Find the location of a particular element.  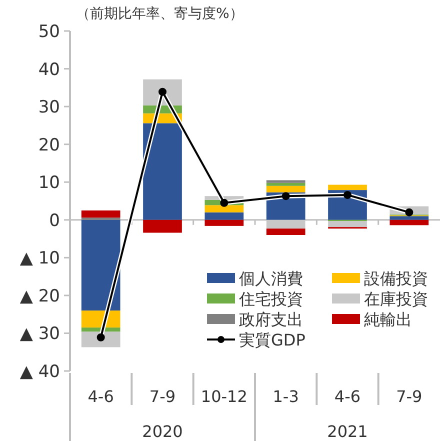

legend-label: 個人消費 is located at coordinates (271, 278).